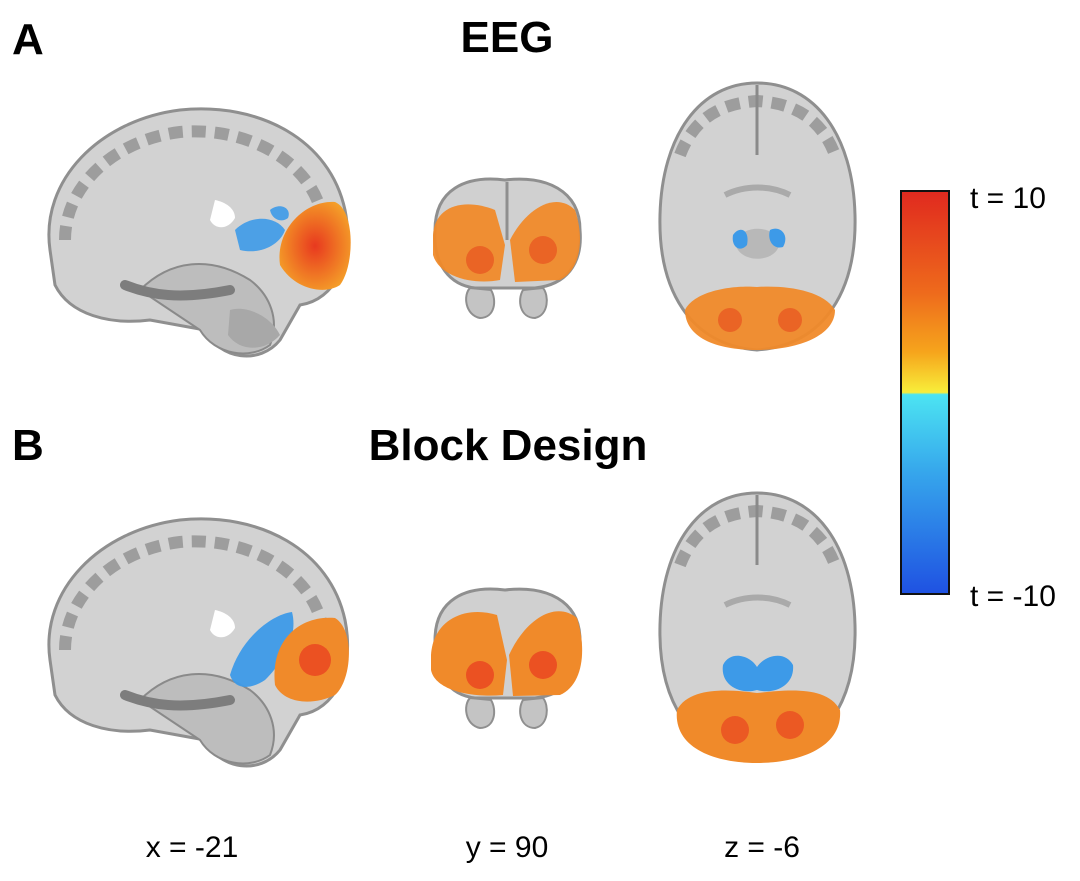  I want to click on panel-a-letter: A, so click(28, 39).